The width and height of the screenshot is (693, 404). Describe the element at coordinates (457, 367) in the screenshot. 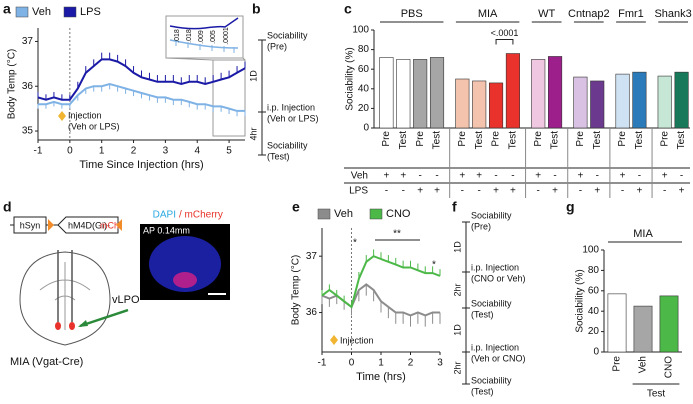

I see `interval: 2hr` at that location.